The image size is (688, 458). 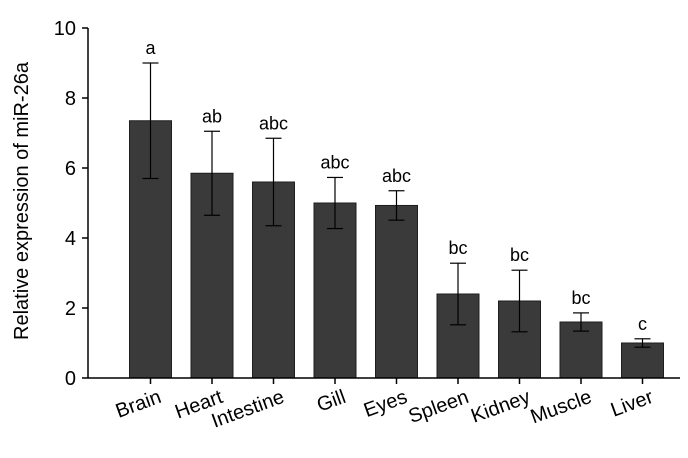 What do you see at coordinates (70, 169) in the screenshot?
I see `y-tick-label: 6` at bounding box center [70, 169].